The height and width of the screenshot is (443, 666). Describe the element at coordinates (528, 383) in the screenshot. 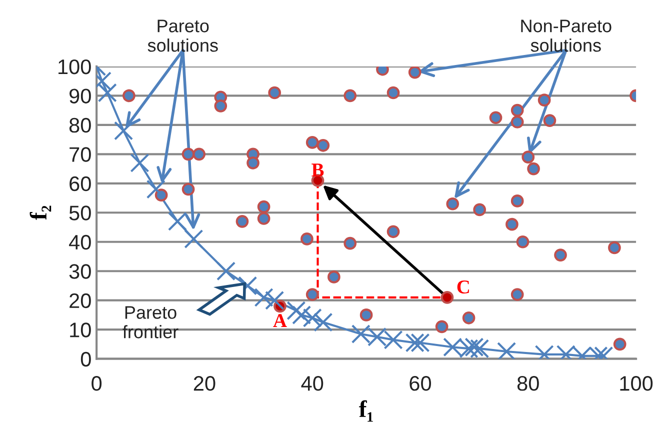

I see `x-tick-label: 80` at that location.